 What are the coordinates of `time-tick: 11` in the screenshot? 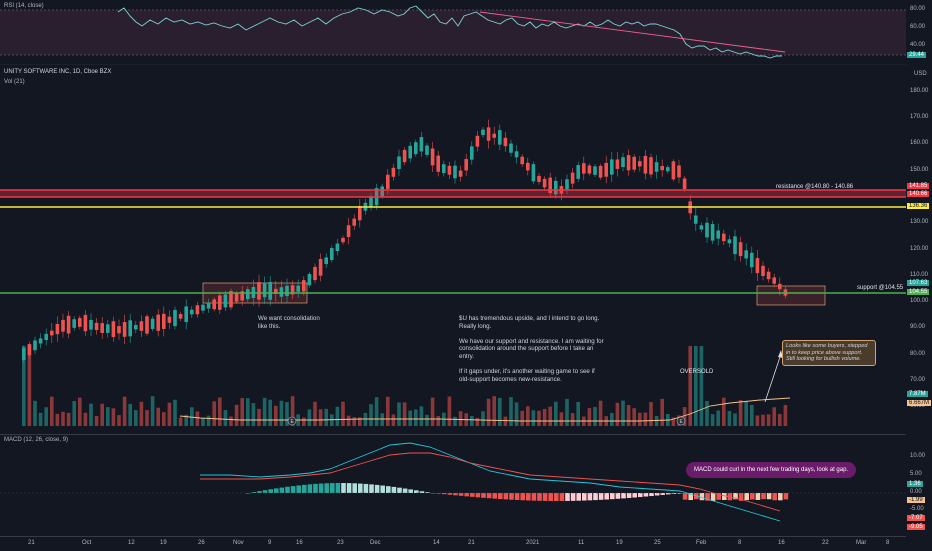 It's located at (581, 543).